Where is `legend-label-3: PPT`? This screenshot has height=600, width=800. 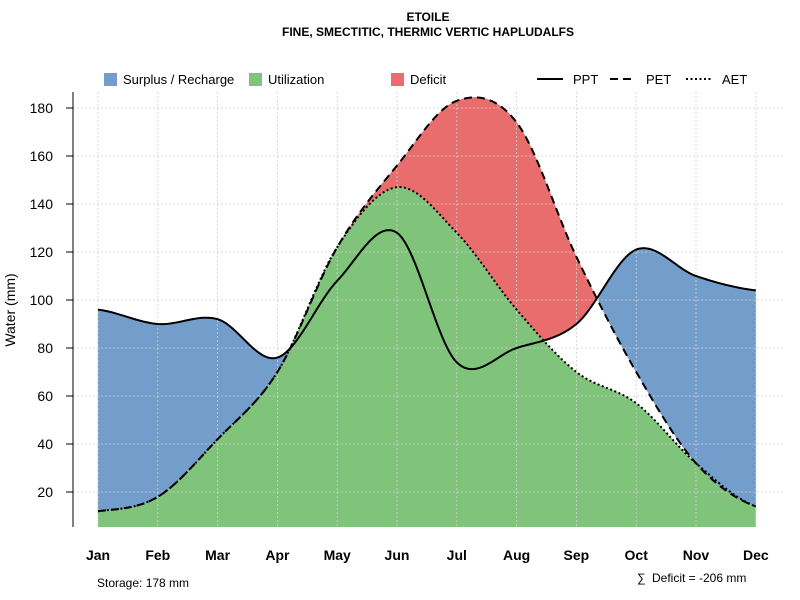
legend-label-3: PPT is located at coordinates (585, 79).